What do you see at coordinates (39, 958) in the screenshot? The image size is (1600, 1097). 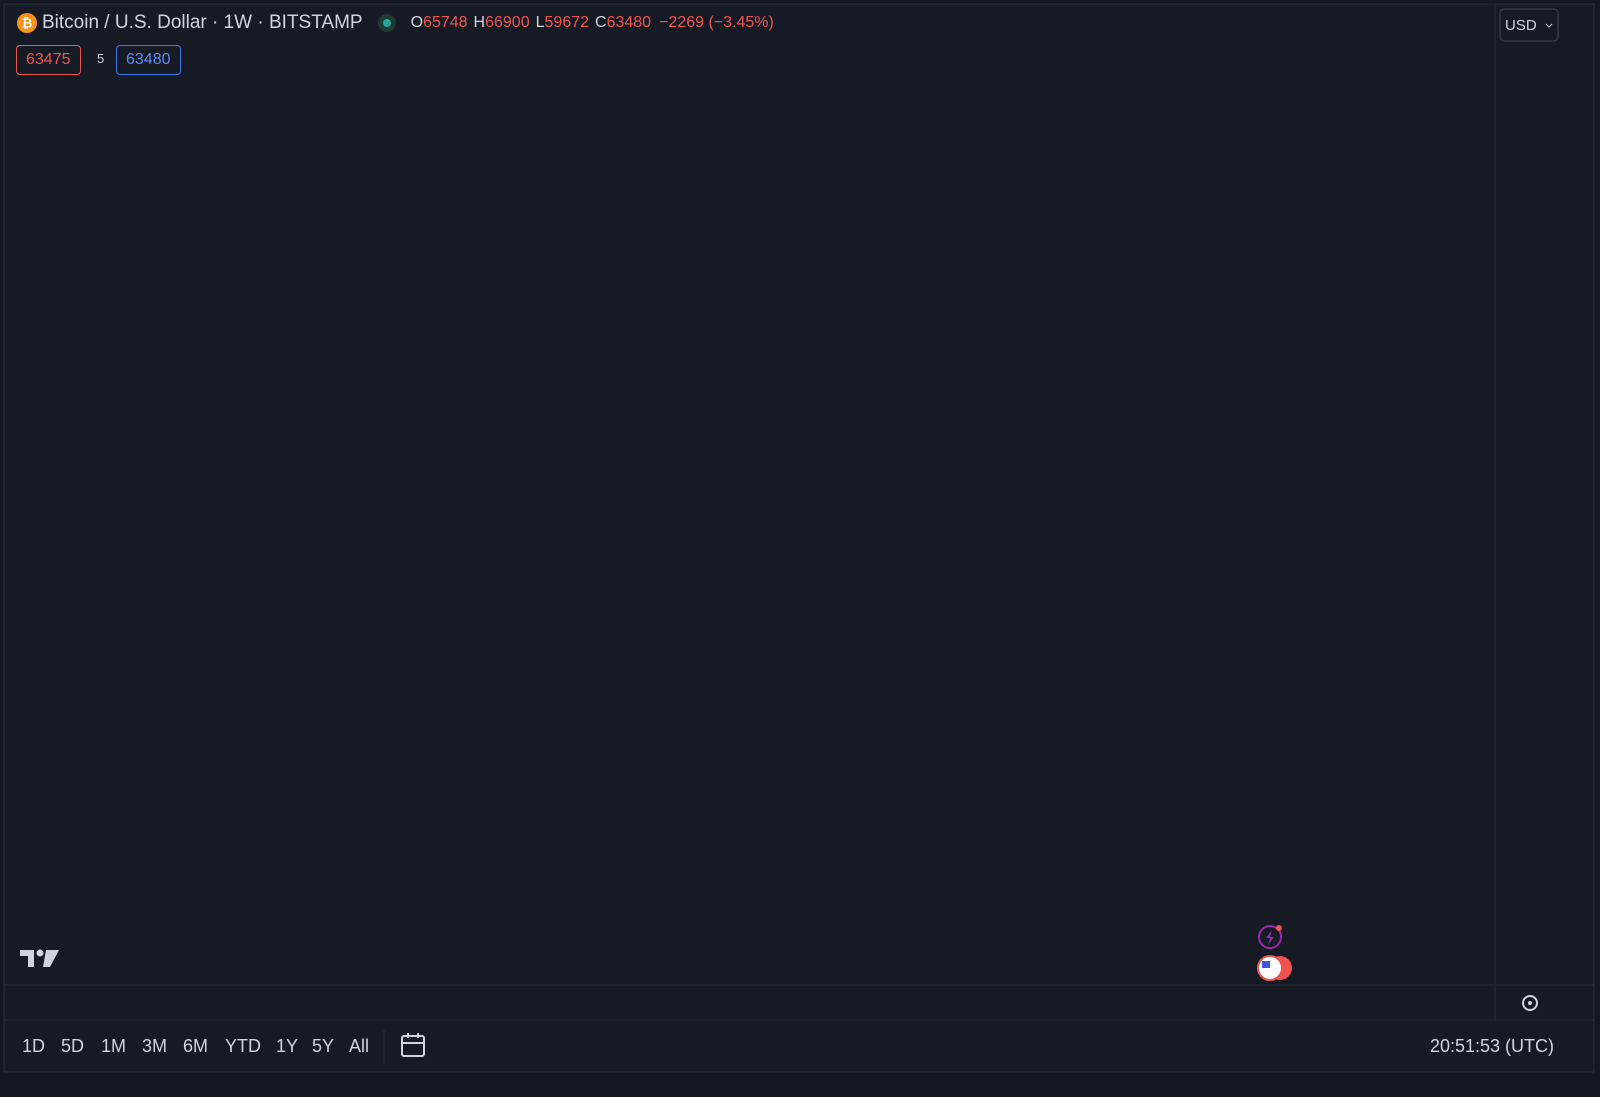 I see `tradingview-logo` at bounding box center [39, 958].